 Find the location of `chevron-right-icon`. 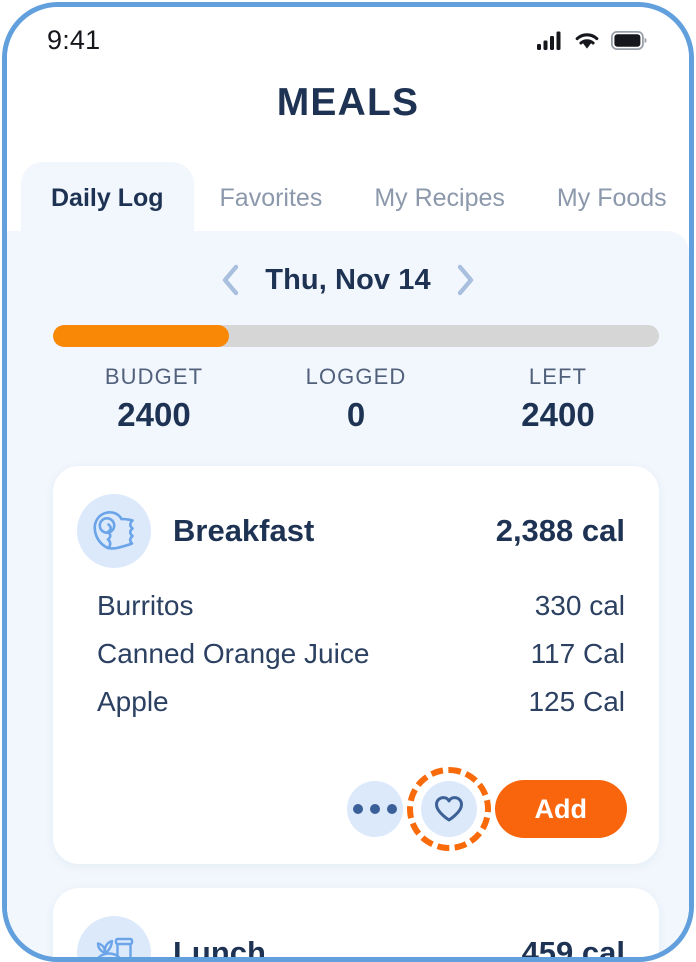

chevron-right-icon is located at coordinates (465, 280).